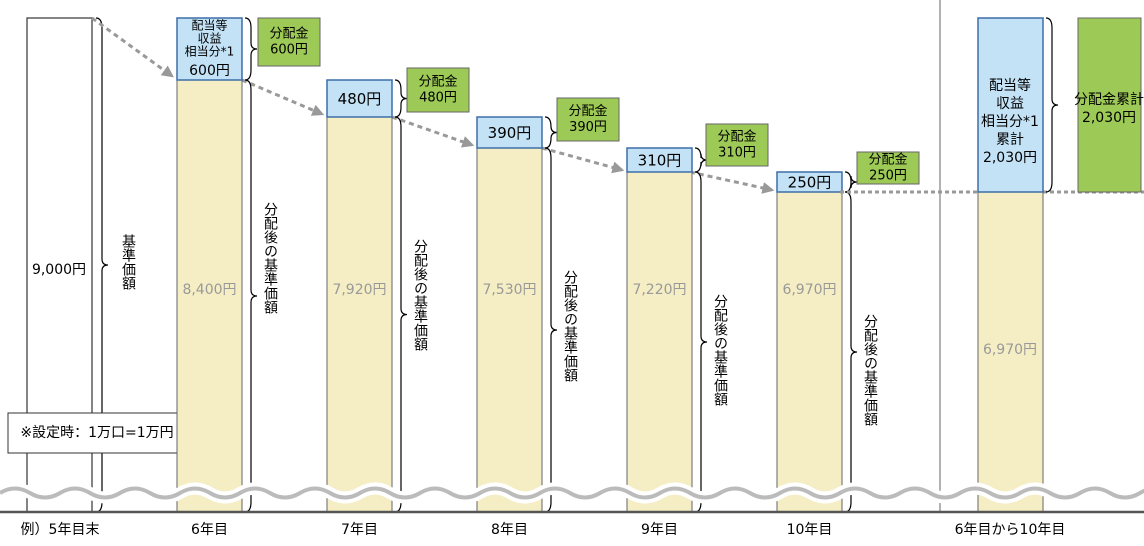 Image resolution: width=1144 pixels, height=546 pixels. What do you see at coordinates (572, 493) in the screenshot?
I see `wave` at bounding box center [572, 493].